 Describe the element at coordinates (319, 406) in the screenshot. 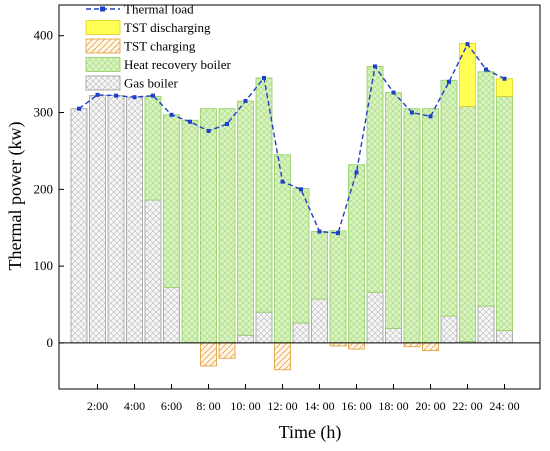

I see `x-tick-label: 14: 00` at that location.